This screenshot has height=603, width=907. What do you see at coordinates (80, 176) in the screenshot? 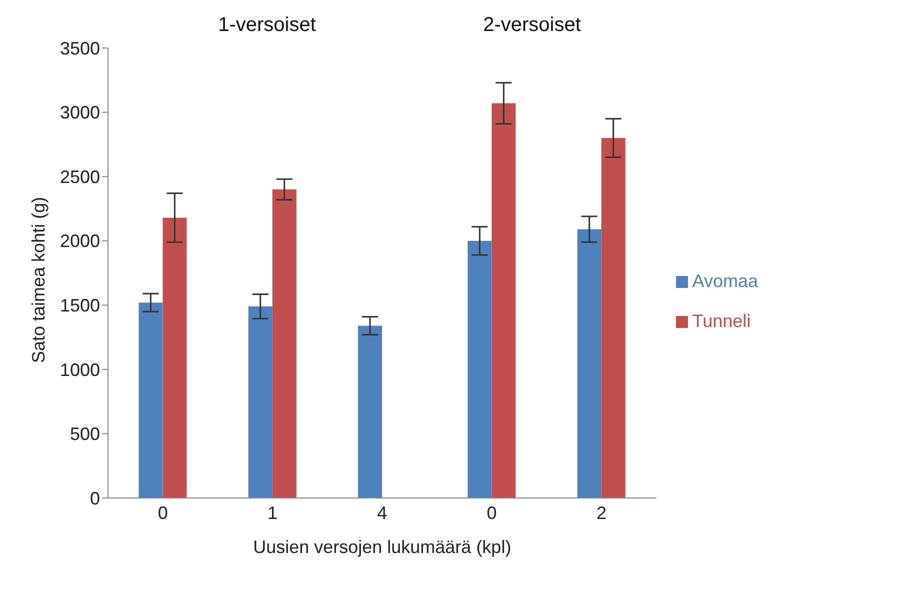
I see `y-tick-label: 2500` at bounding box center [80, 176].